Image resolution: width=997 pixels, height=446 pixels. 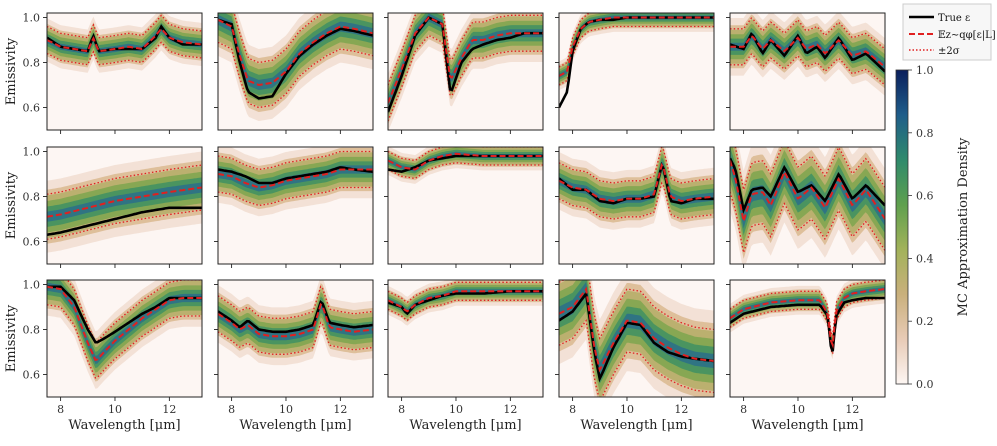 What do you see at coordinates (949, 51) in the screenshot?
I see `legend-sigma-label: ±2σ` at bounding box center [949, 51].